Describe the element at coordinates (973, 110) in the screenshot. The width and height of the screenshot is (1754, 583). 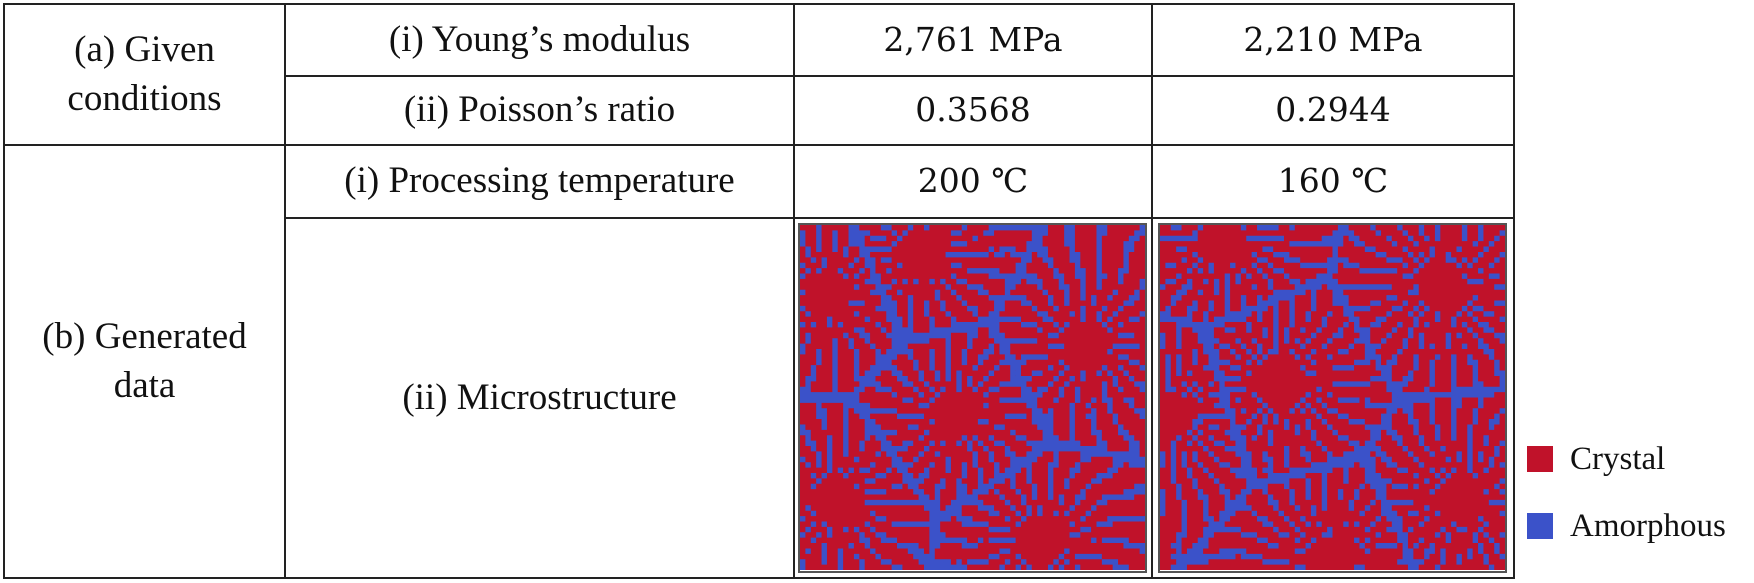
I see `value: 0.3568` at that location.